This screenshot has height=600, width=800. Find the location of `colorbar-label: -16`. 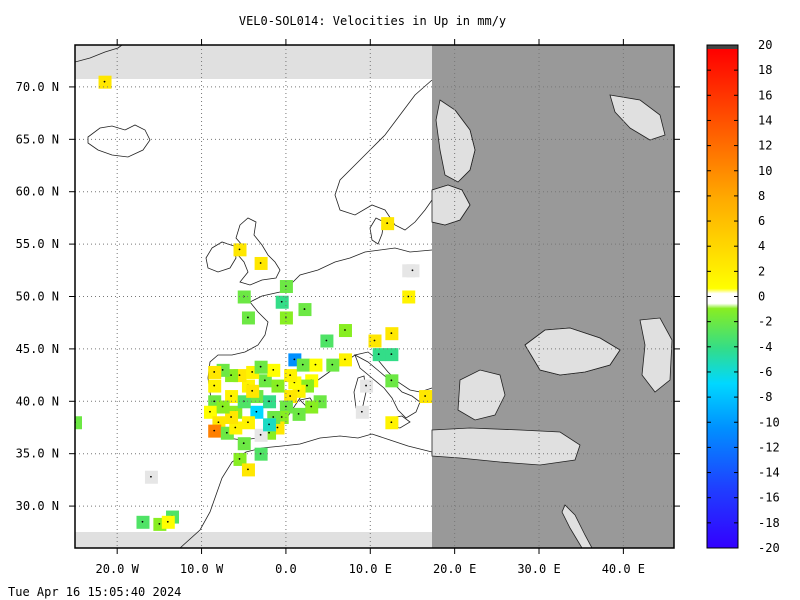

colorbar-label: -16 is located at coordinates (769, 498).